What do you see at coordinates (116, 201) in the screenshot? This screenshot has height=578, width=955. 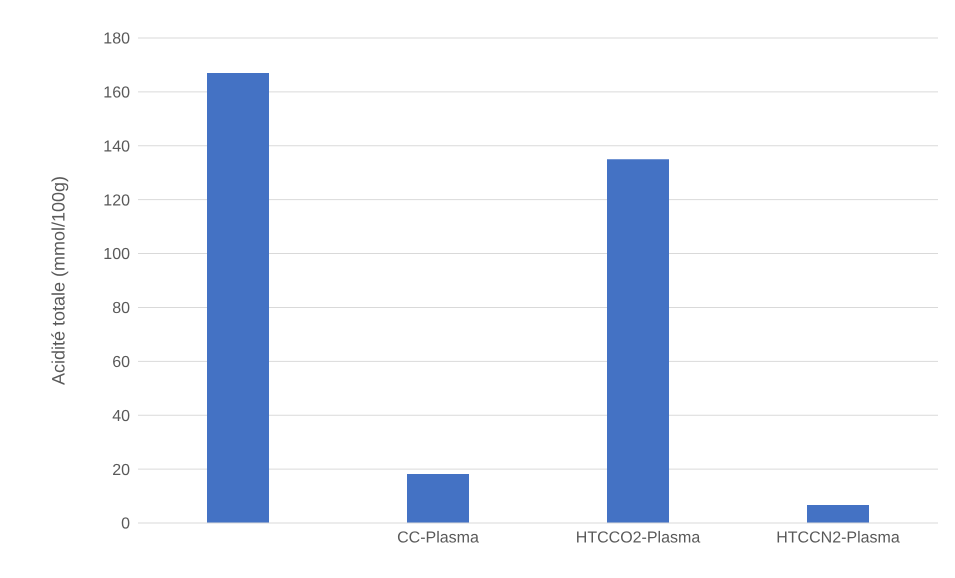 I see `y-tick-label: 120` at bounding box center [116, 201].